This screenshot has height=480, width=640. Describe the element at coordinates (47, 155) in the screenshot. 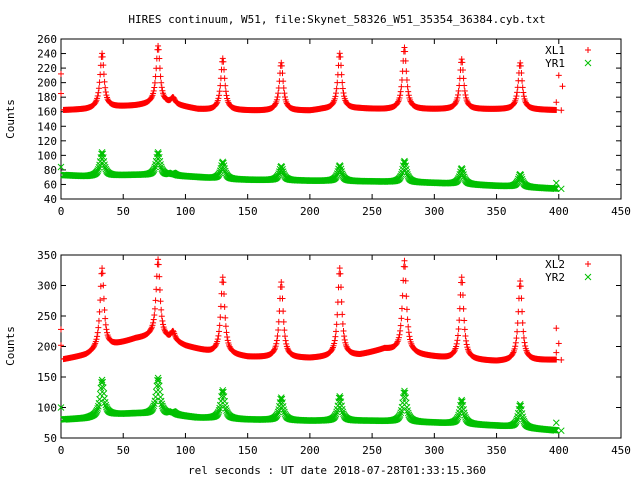

I see `y-tick-label: 100` at that location.